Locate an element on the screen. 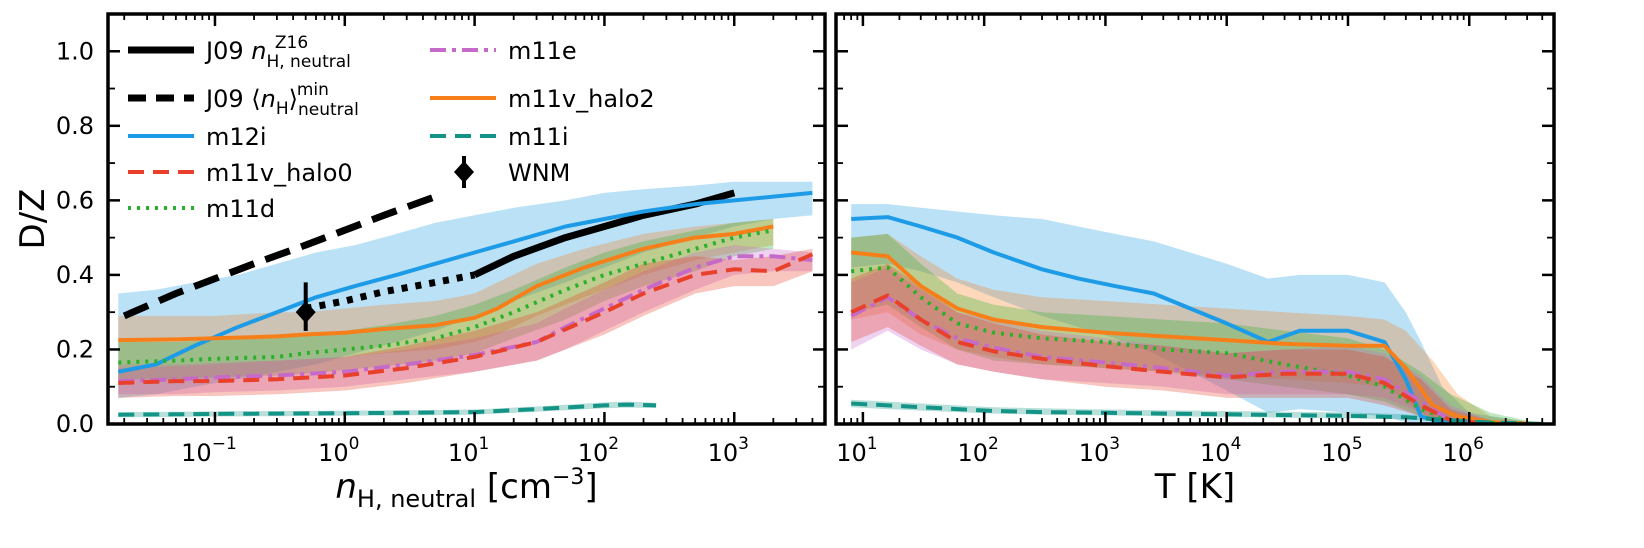 Image resolution: width=1644 pixels, height=548 pixels. band-m11e-temperature is located at coordinates (1171, 345).